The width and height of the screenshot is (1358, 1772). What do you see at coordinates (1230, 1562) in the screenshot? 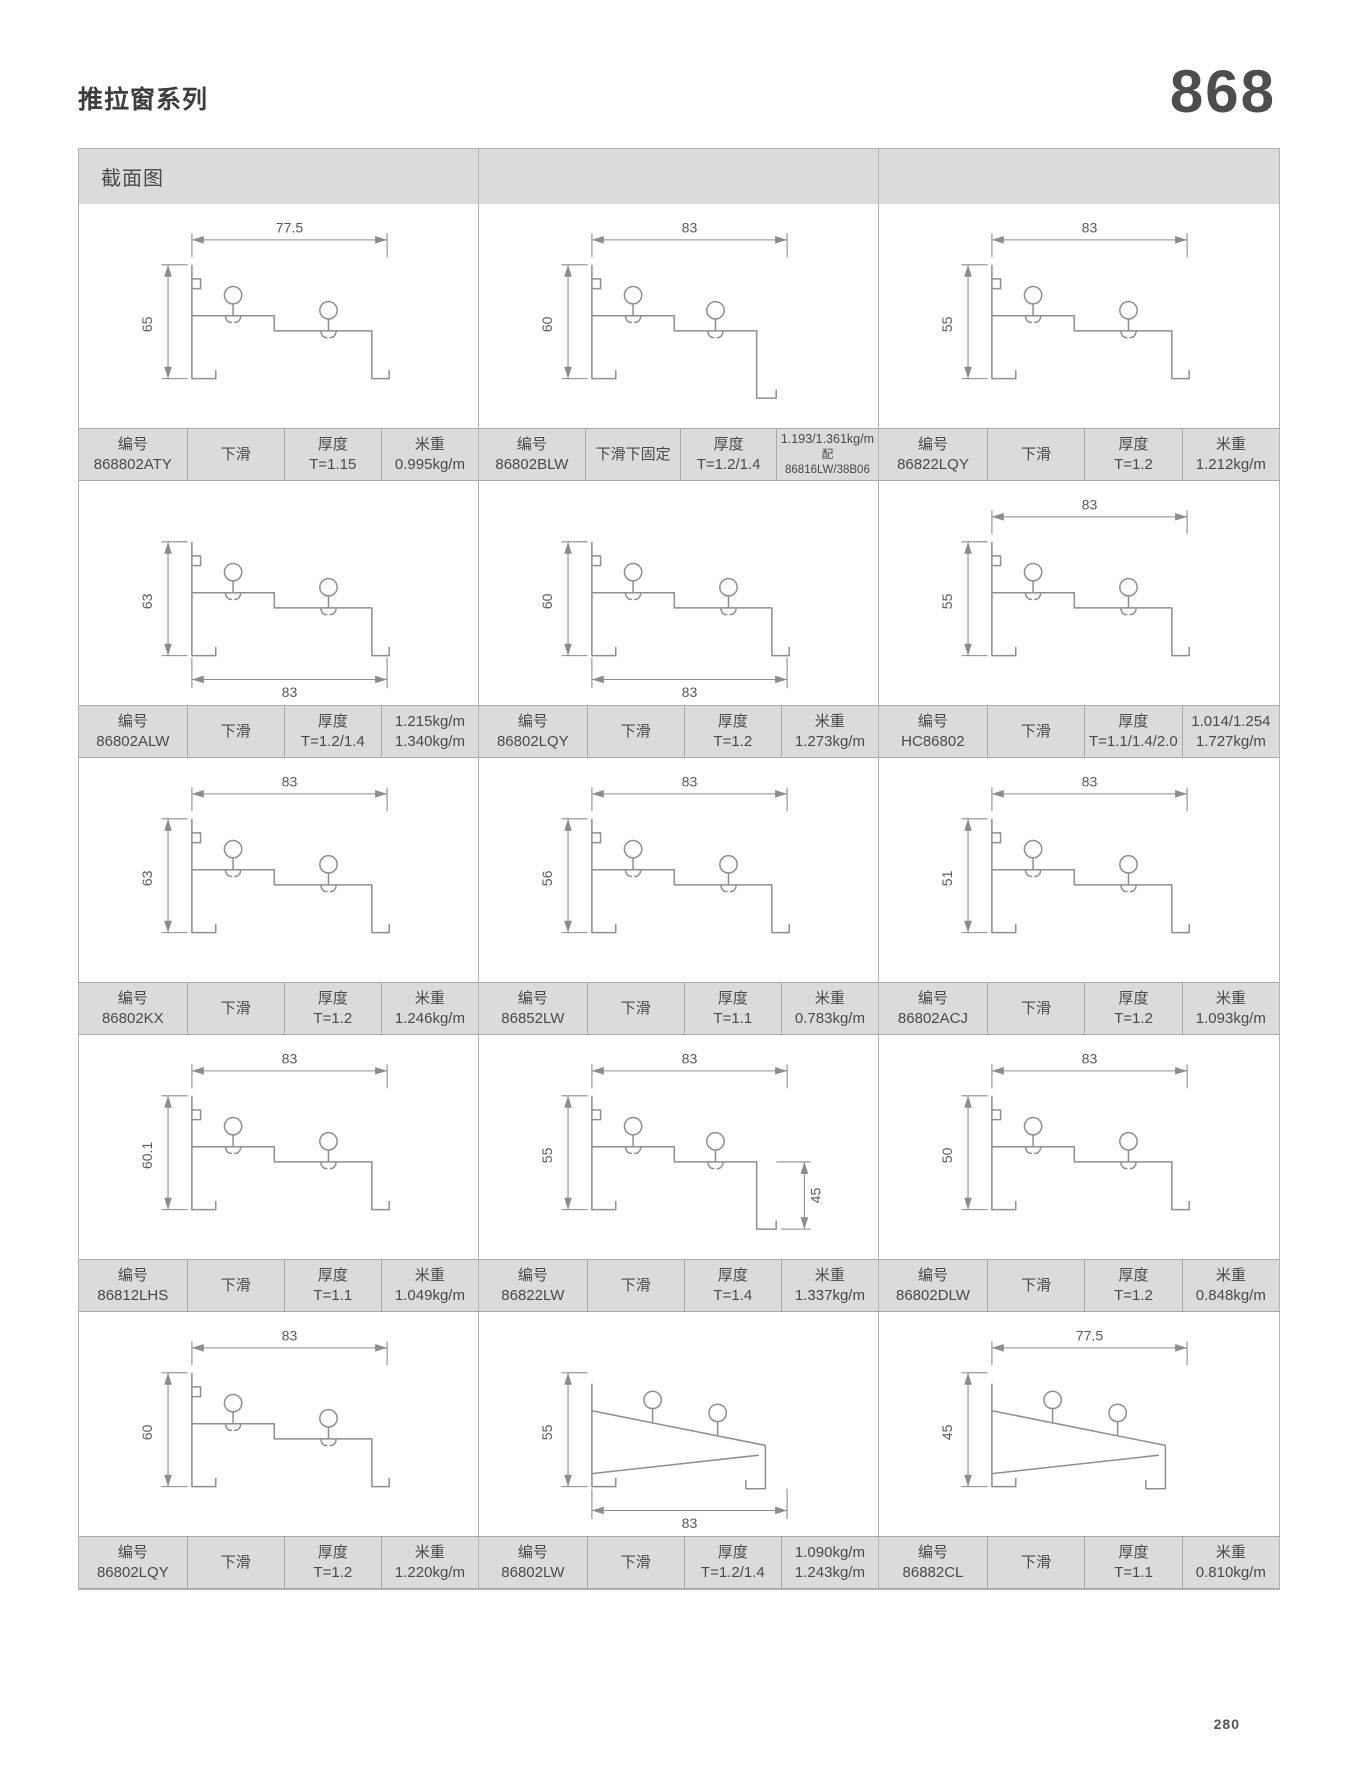
I see `spec-weight: 米重 0.810kg/m` at bounding box center [1230, 1562].